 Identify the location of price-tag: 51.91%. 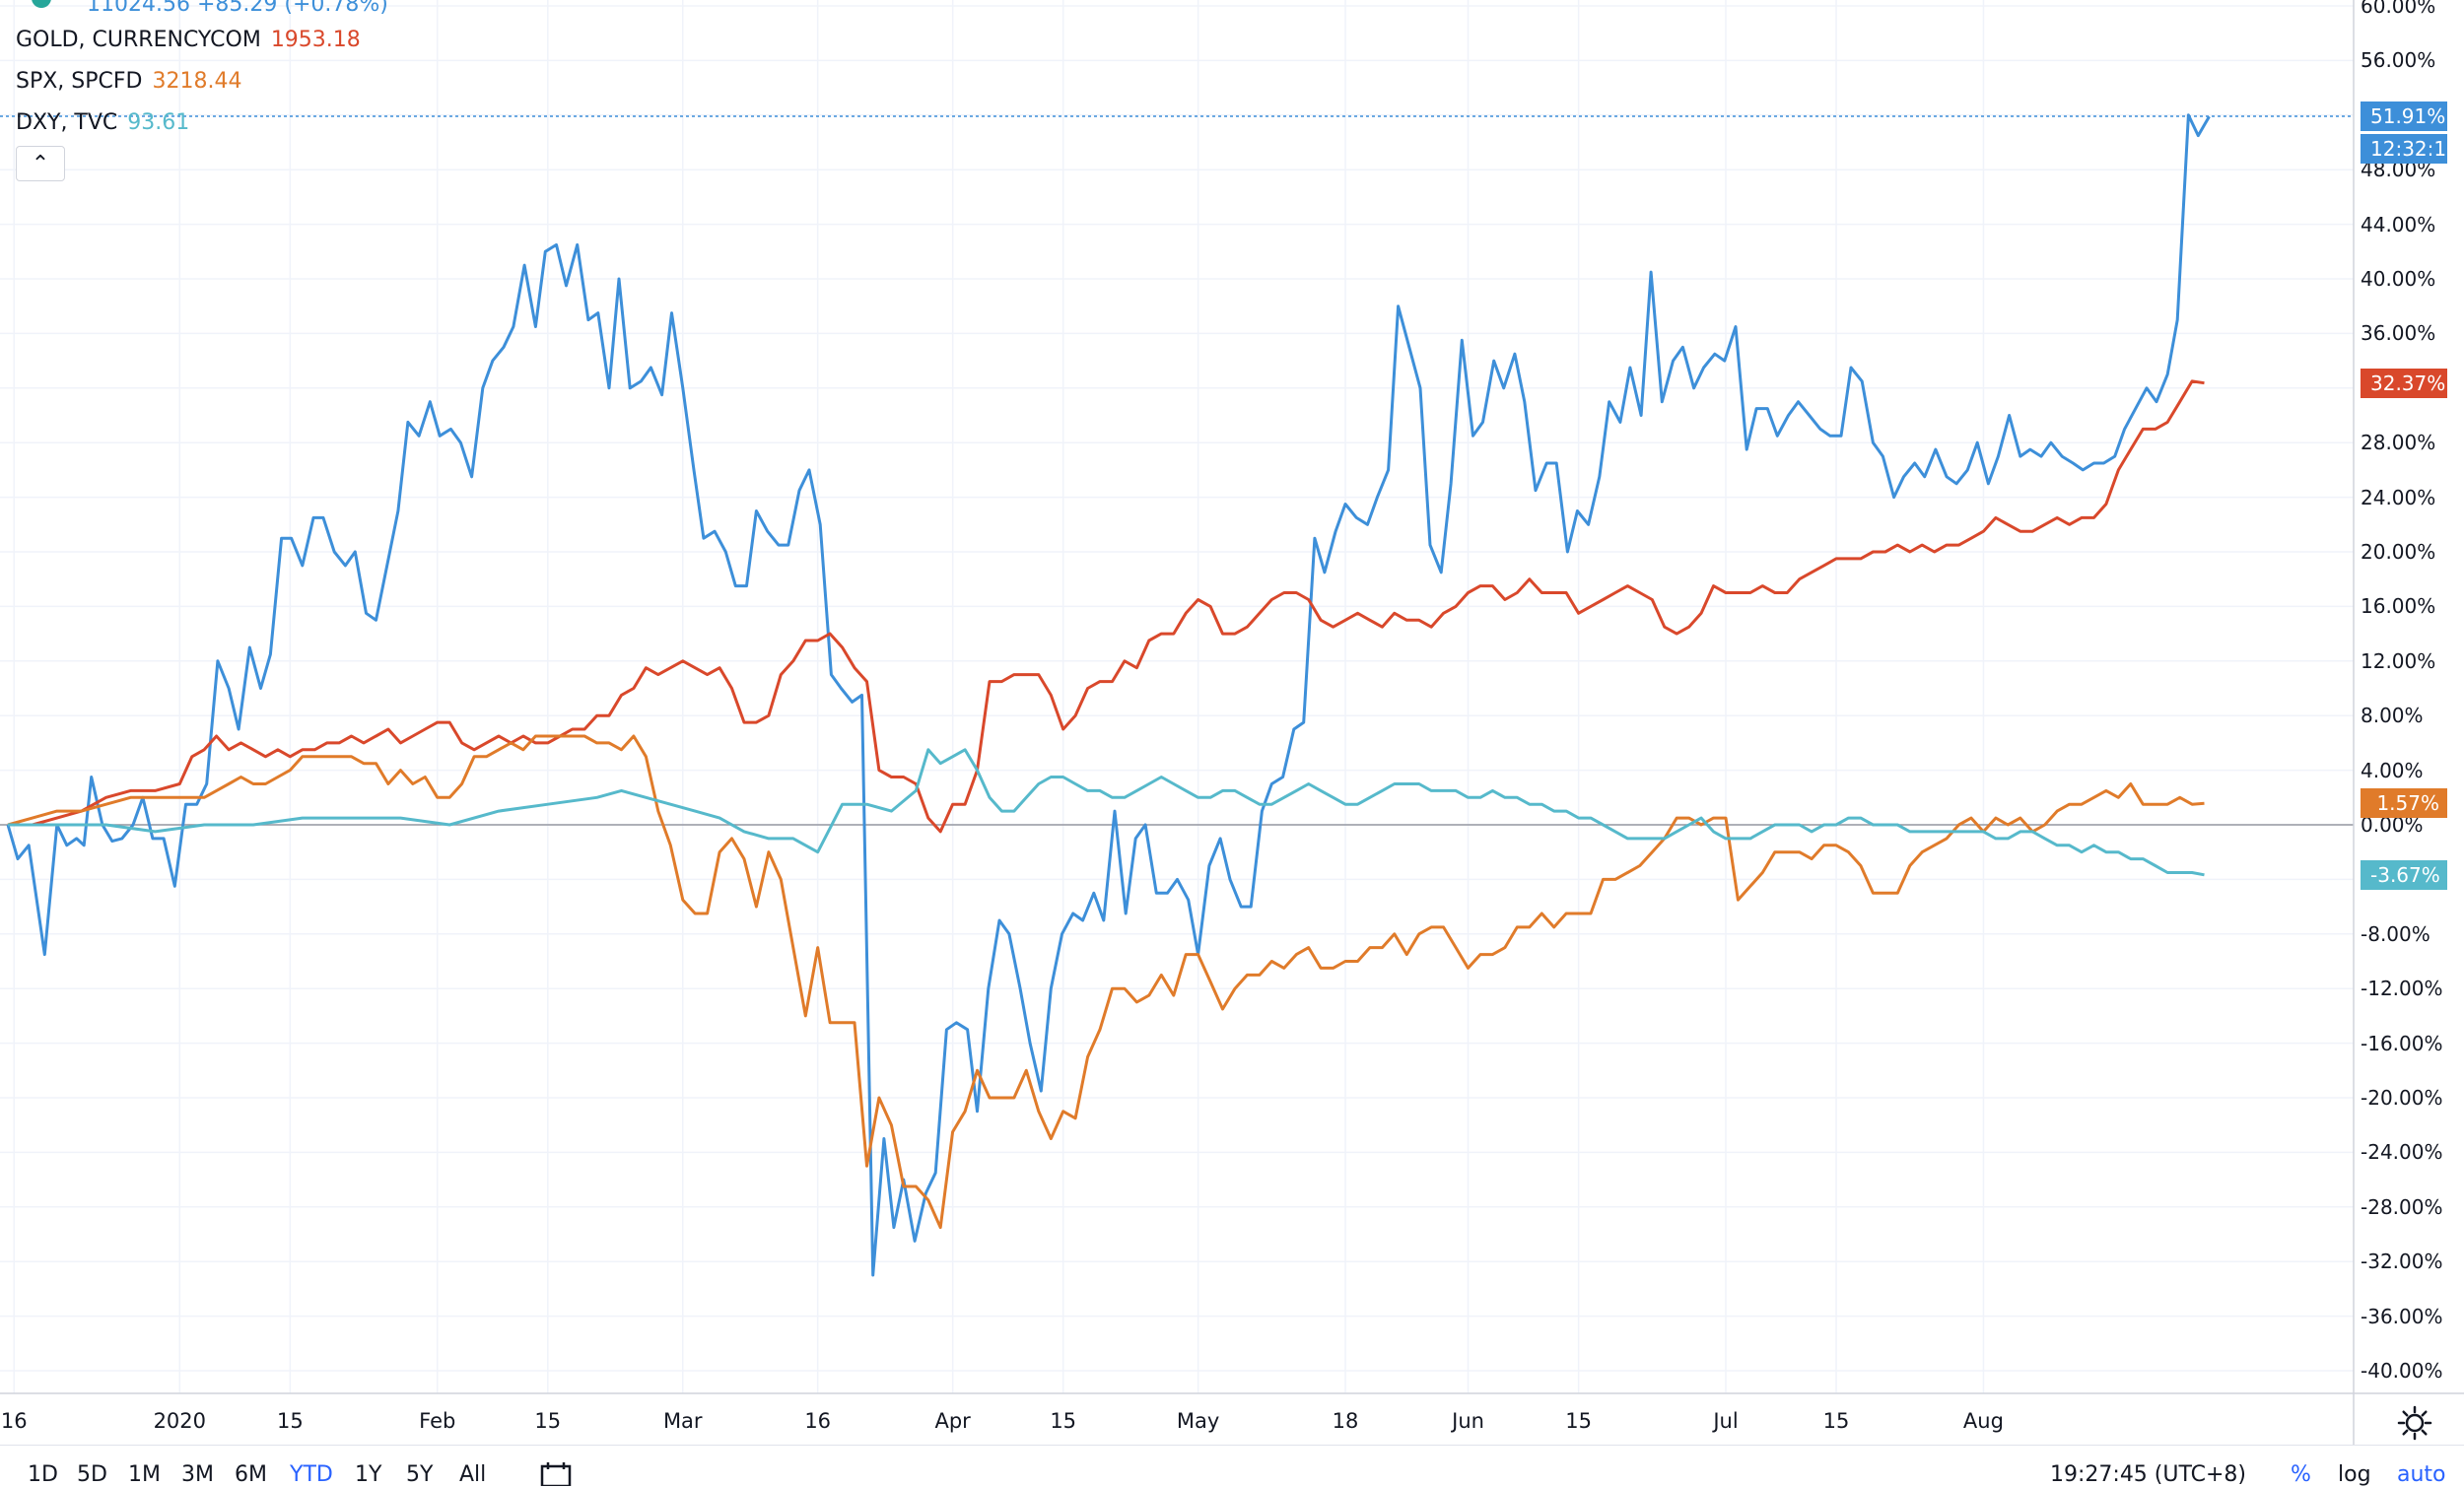
(2404, 117).